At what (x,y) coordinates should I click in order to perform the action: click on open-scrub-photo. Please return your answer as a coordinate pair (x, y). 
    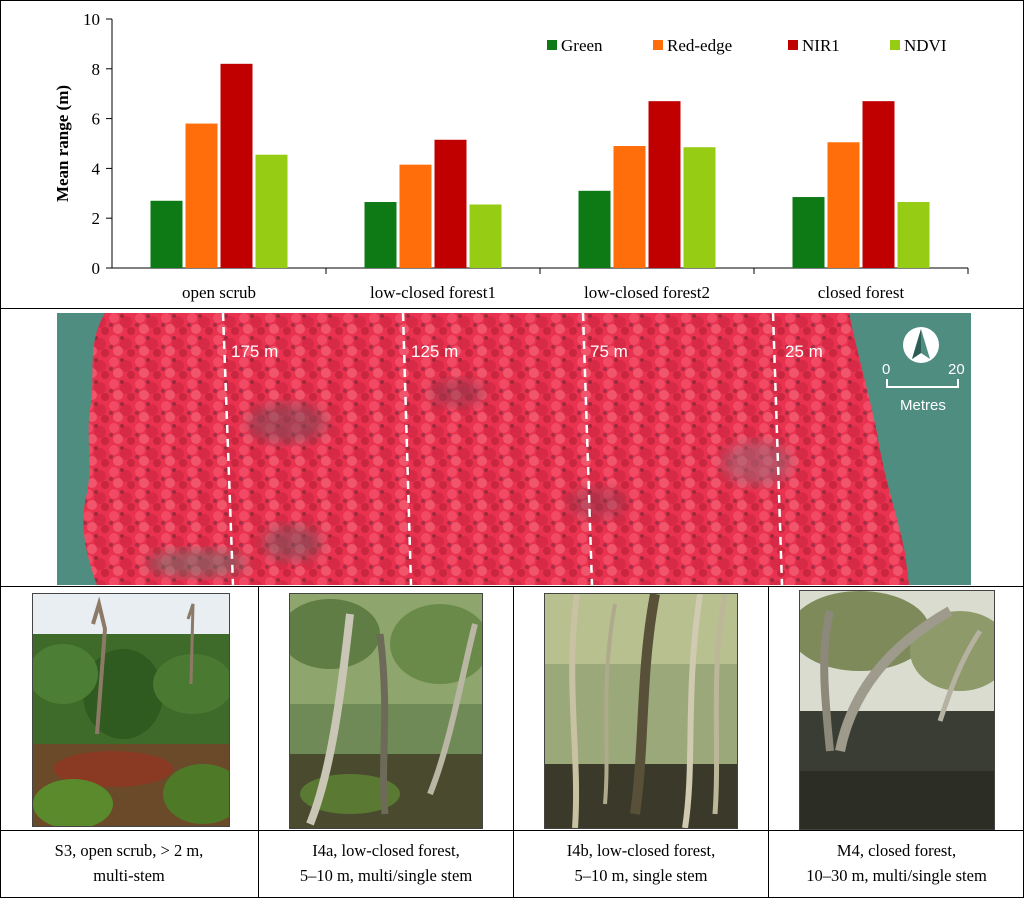
    Looking at the image, I should click on (131, 710).